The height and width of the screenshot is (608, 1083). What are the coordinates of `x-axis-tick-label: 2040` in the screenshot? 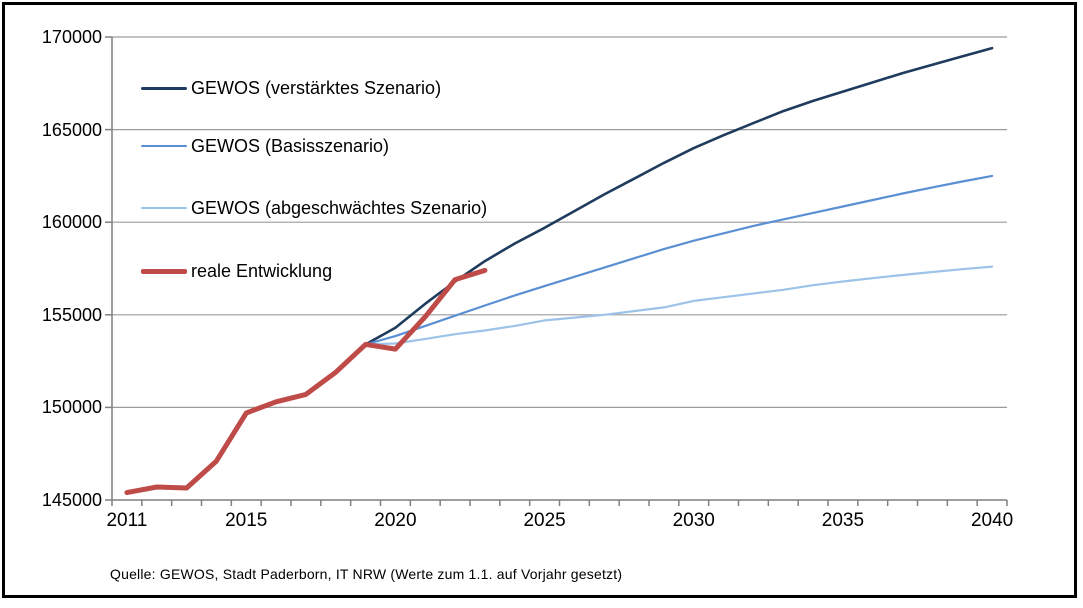 It's located at (992, 520).